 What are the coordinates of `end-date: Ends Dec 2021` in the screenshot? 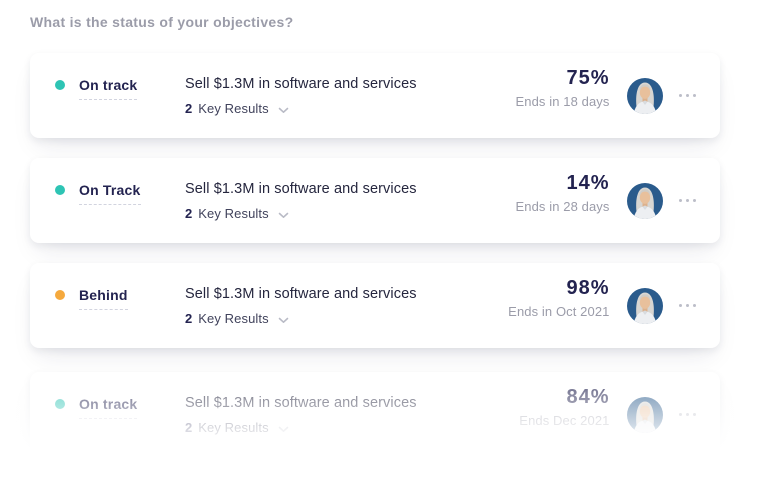 It's located at (564, 420).